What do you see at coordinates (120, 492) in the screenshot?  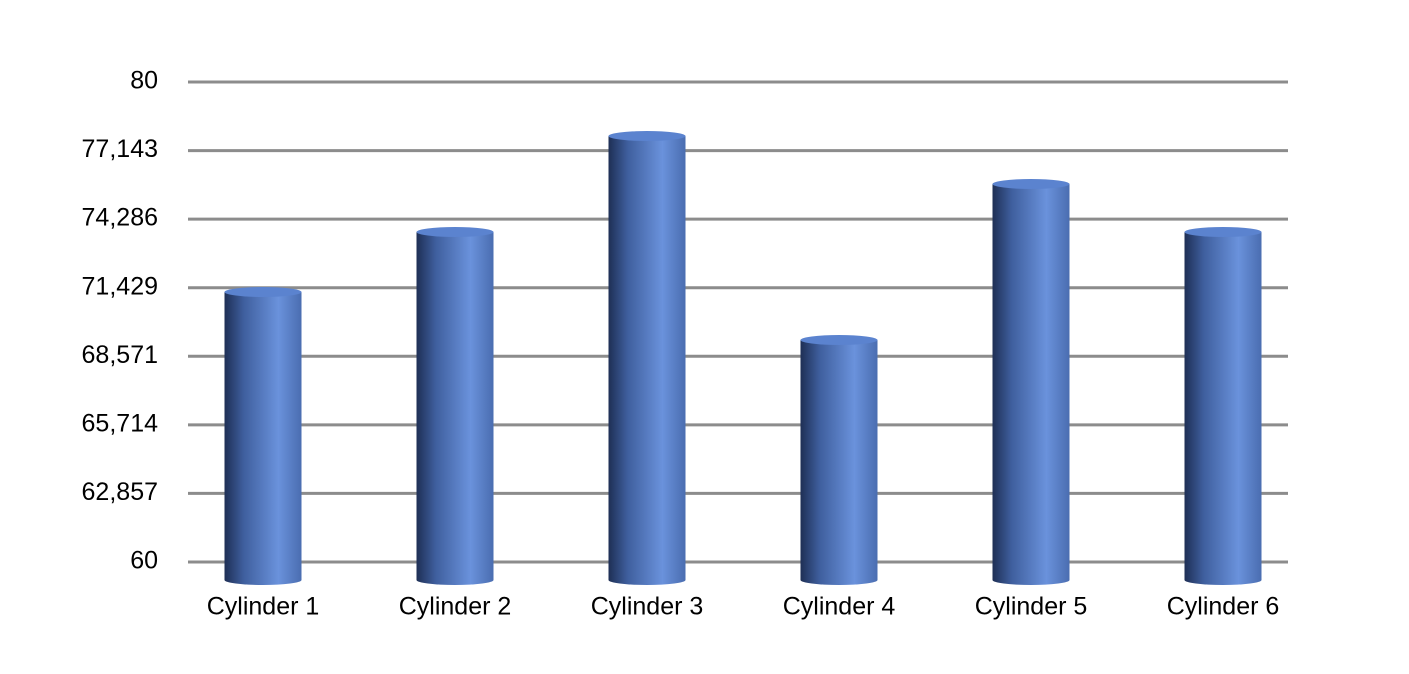 I see `y-tick-label: 62,857` at bounding box center [120, 492].